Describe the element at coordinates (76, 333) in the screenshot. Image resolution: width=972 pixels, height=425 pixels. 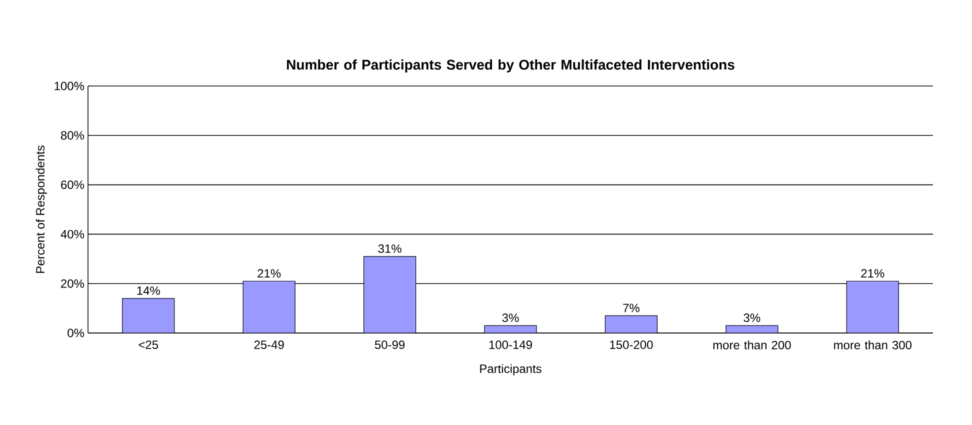
I see `y-tick-label: 0%` at that location.